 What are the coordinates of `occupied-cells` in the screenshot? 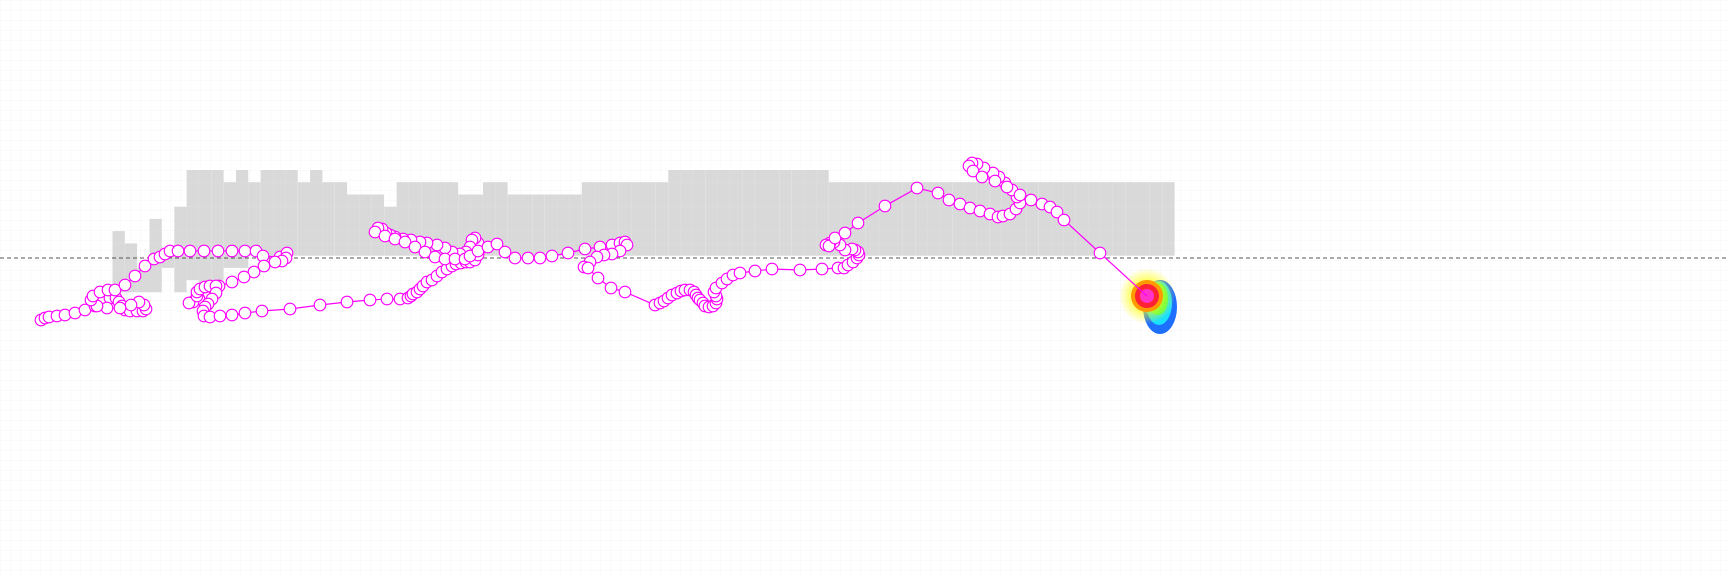 It's located at (643, 231).